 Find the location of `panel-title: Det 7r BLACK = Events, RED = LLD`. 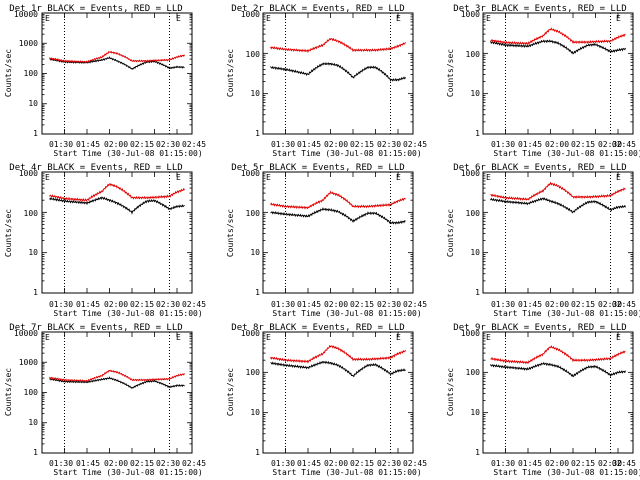

panel-title: Det 7r BLACK = Events, RED = LLD is located at coordinates (95, 328).